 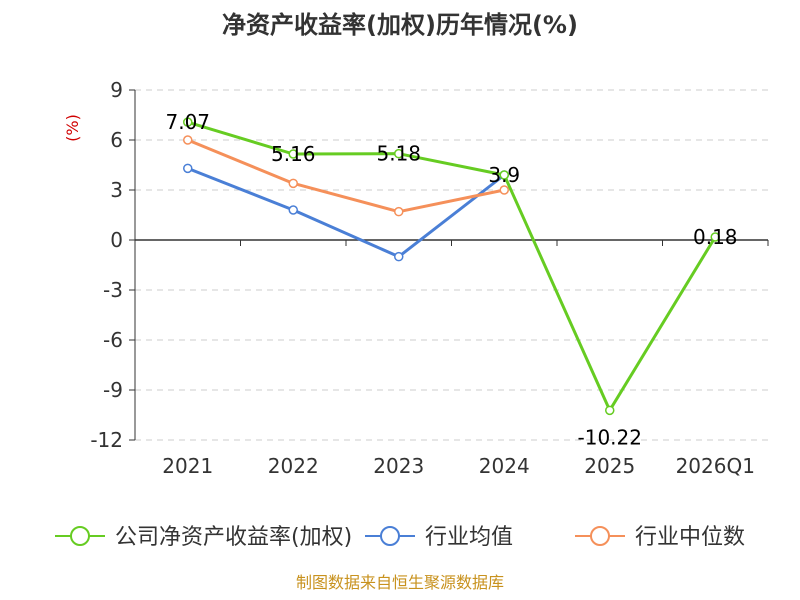 What do you see at coordinates (398, 466) in the screenshot?
I see `x-tick-label: 2023` at bounding box center [398, 466].